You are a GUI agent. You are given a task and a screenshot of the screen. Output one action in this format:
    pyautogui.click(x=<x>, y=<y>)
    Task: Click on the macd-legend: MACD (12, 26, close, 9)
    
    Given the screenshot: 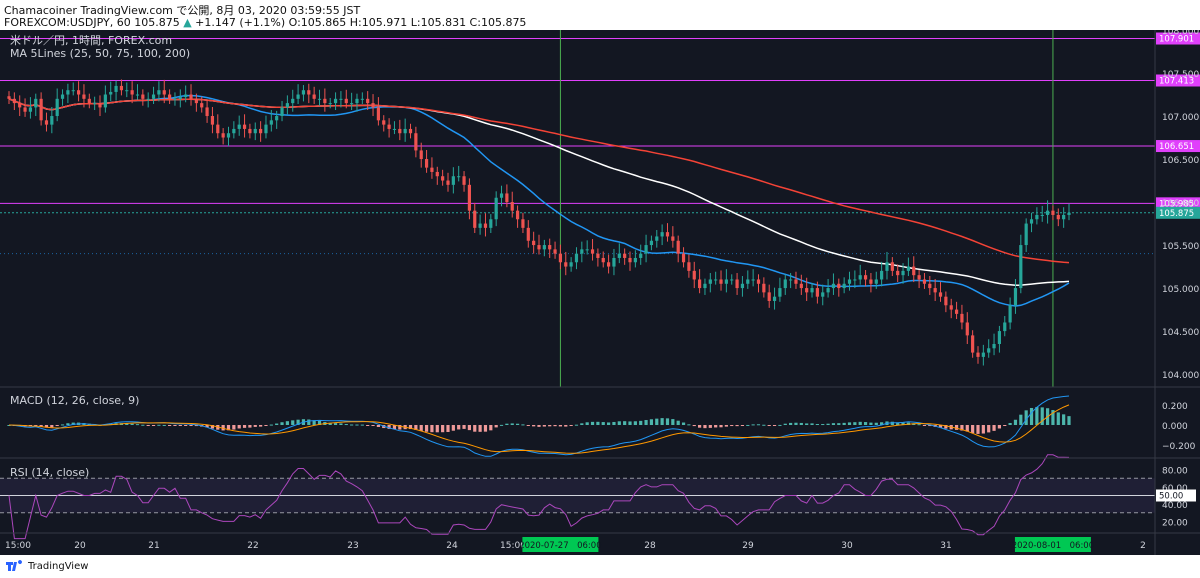 What is the action you would take?
    pyautogui.click(x=74, y=400)
    